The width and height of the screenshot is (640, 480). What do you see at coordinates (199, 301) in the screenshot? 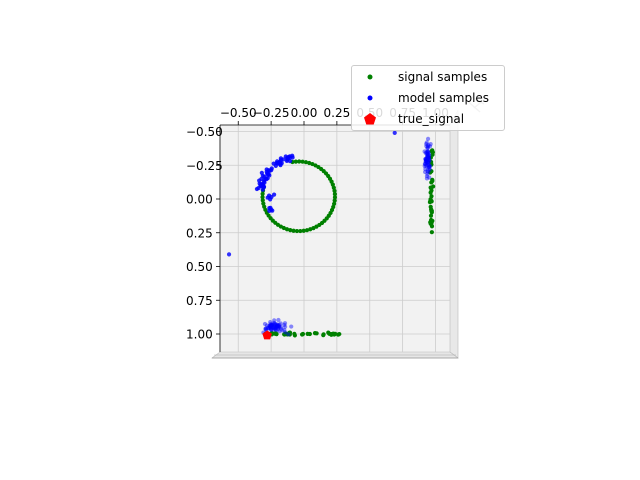
I see `y-tick-label: 0.75` at bounding box center [199, 301].